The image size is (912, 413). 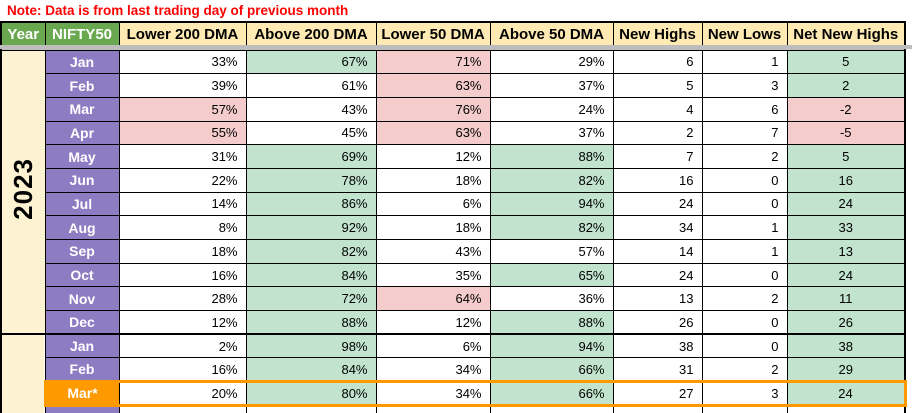 I want to click on data-cell: 14%, so click(x=182, y=204).